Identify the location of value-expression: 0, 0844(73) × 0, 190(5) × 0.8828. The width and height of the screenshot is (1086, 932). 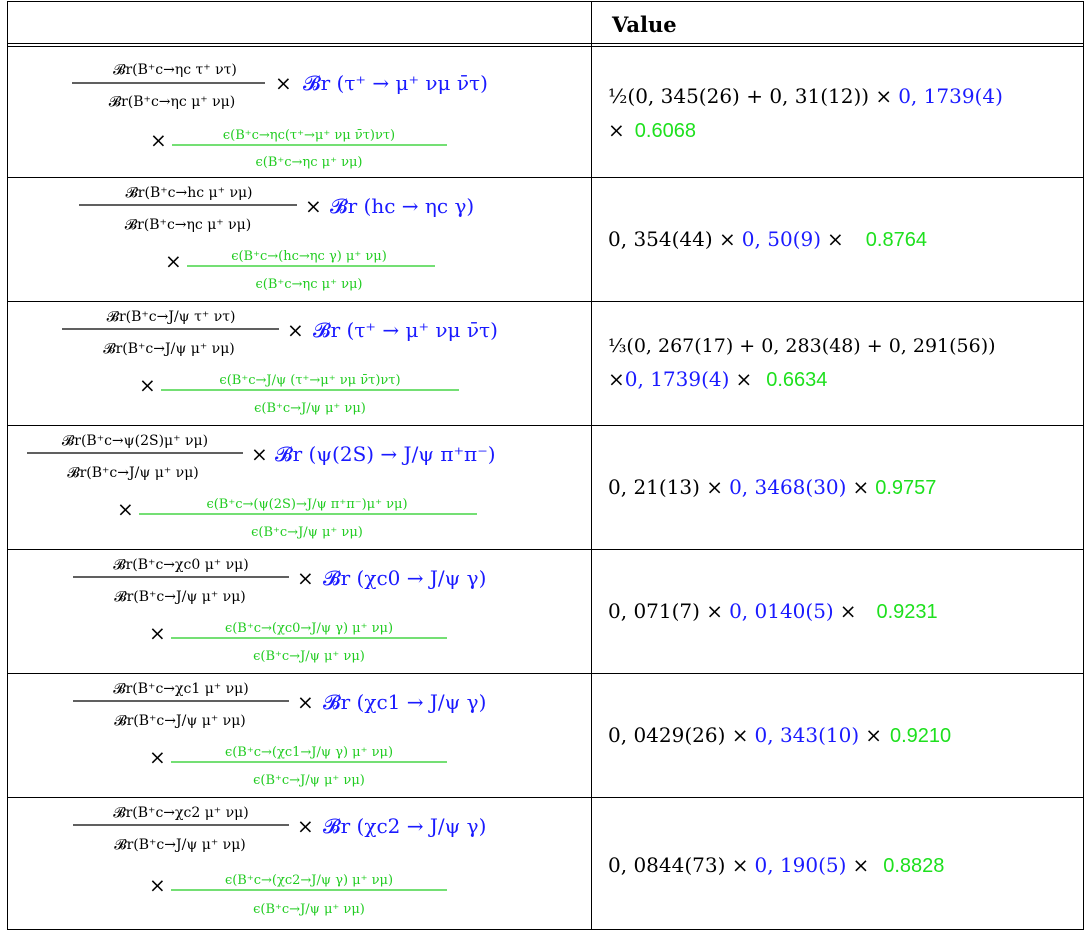
(776, 865).